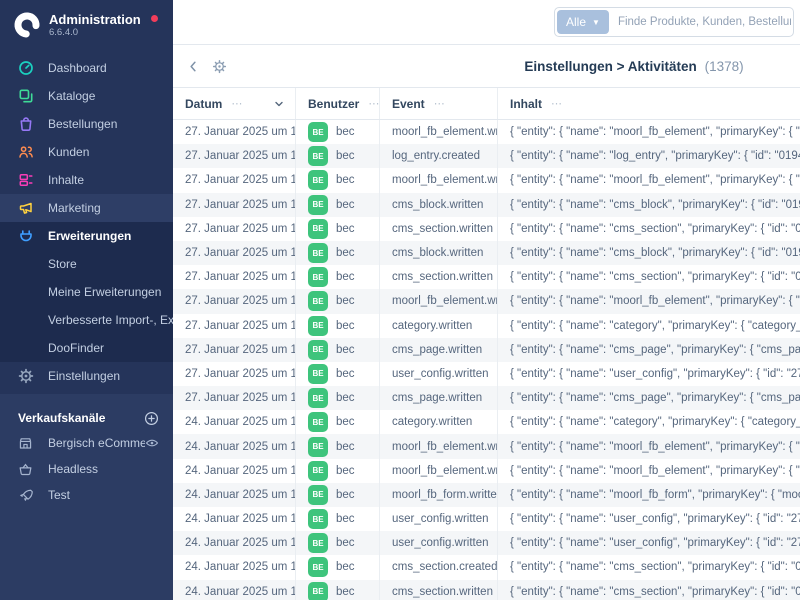 The width and height of the screenshot is (800, 600). What do you see at coordinates (106, 320) in the screenshot?
I see `sidebar-subitem-verbesserte-import-export: Verbesserte Import-, Export... ›` at bounding box center [106, 320].